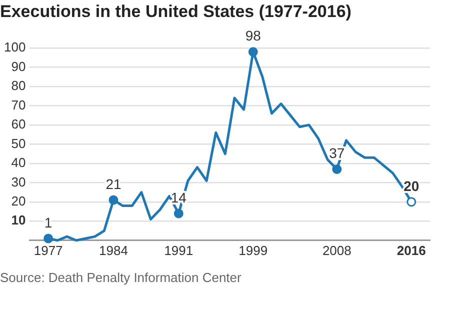 This screenshot has height=319, width=474. I want to click on data-label: 98, so click(253, 36).